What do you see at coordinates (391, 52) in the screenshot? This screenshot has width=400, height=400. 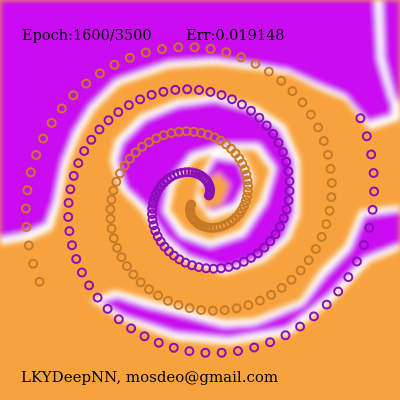 I see `purple-region-right-core` at bounding box center [391, 52].